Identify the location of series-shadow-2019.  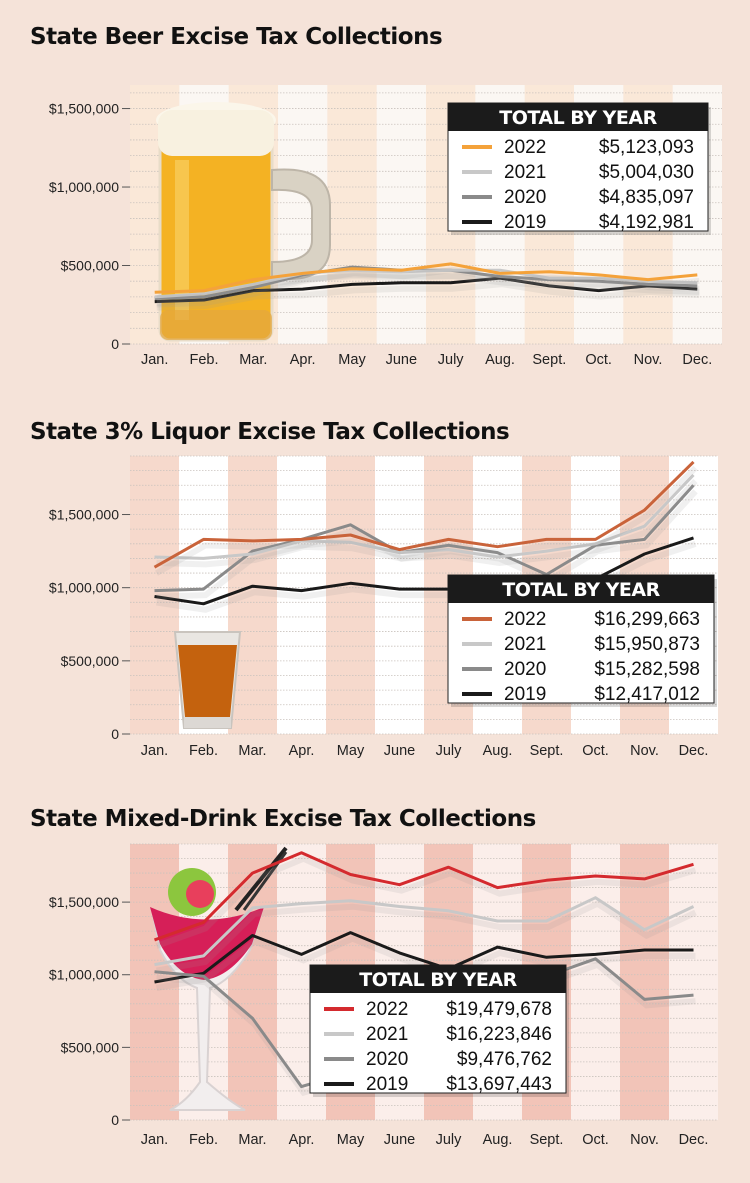
(428, 296).